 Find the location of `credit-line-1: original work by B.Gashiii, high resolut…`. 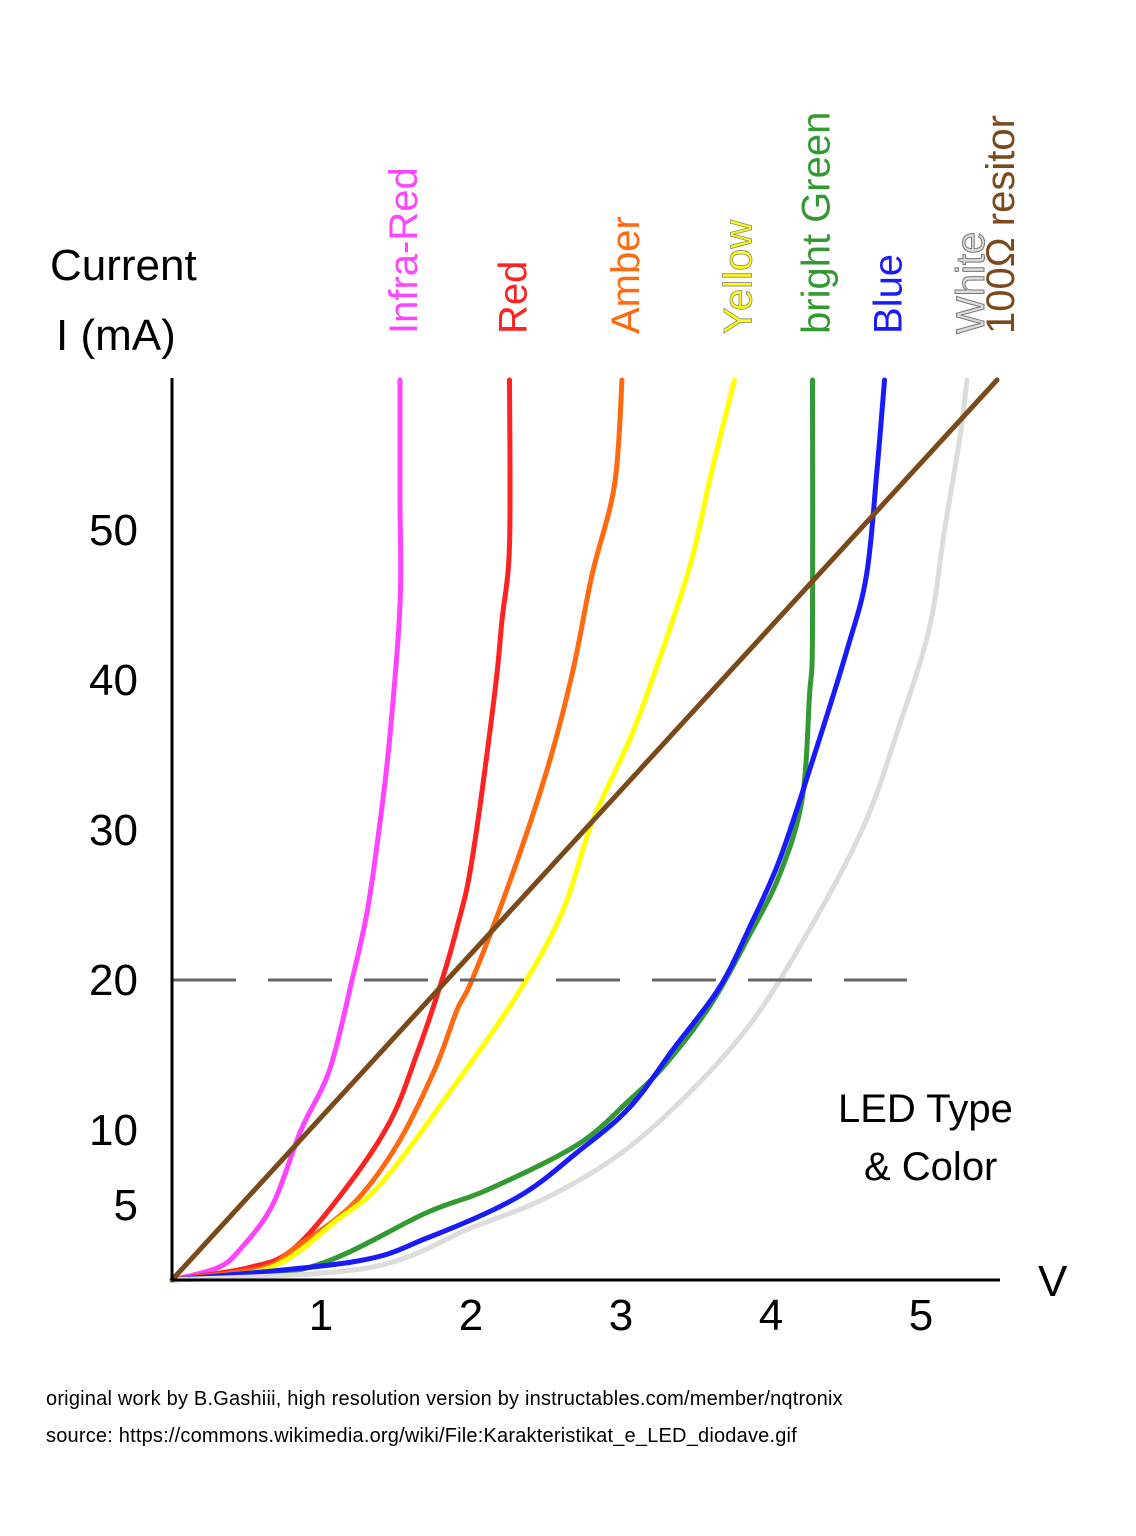

credit-line-1: original work by B.Gashiii, high resolut… is located at coordinates (444, 1399).